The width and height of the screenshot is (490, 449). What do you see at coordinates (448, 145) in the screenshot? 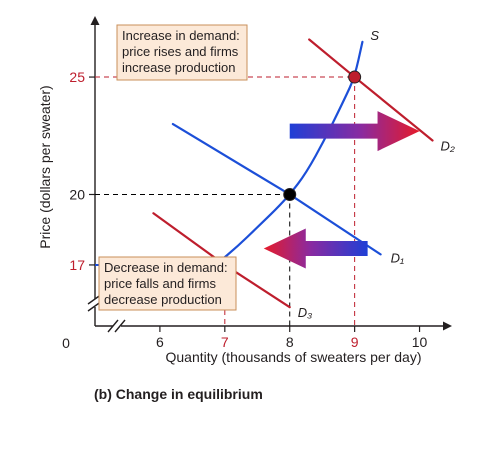
I see `curve-label: D₂` at bounding box center [448, 145].